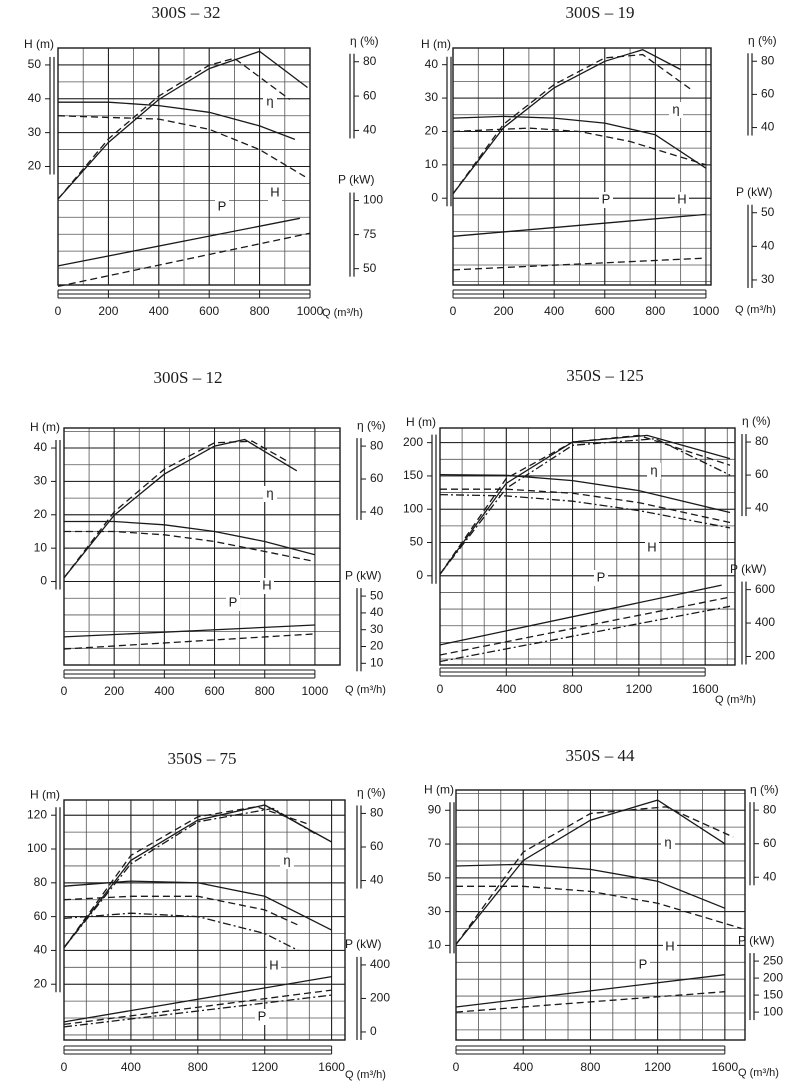 This screenshot has width=800, height=1091. Describe the element at coordinates (39, 44) in the screenshot. I see `y-axis-label: H (m)` at that location.